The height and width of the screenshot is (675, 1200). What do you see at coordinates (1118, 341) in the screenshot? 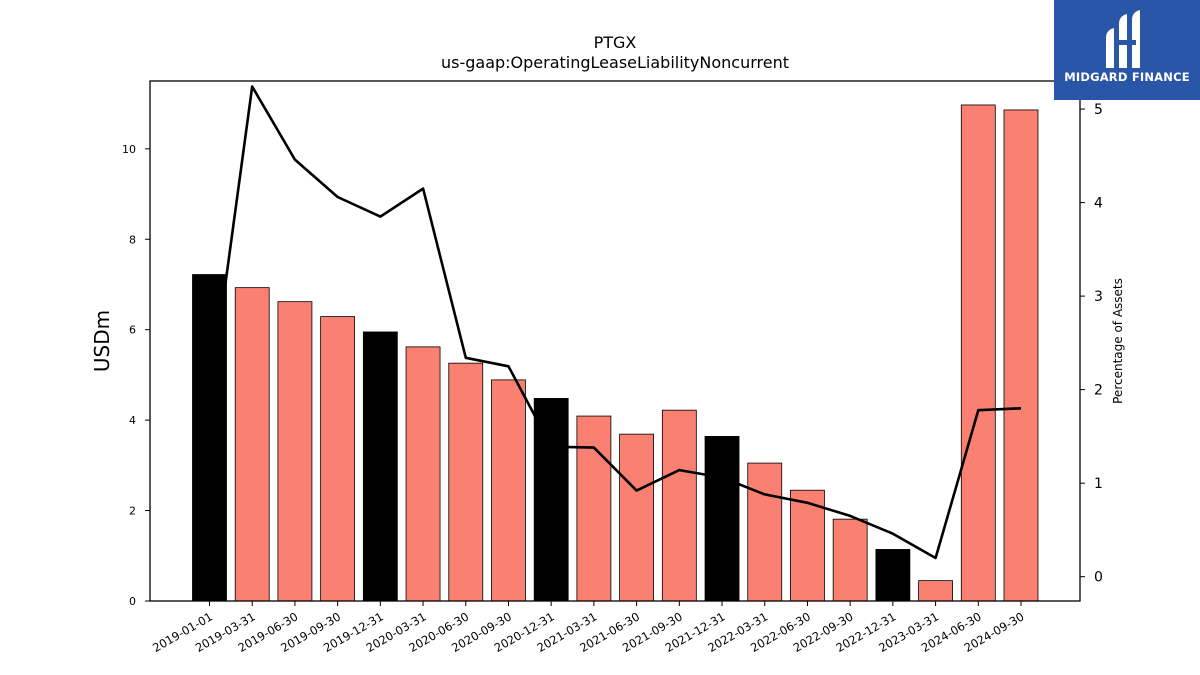
I see `y2-axis-label: Percentage of Assets` at bounding box center [1118, 341].